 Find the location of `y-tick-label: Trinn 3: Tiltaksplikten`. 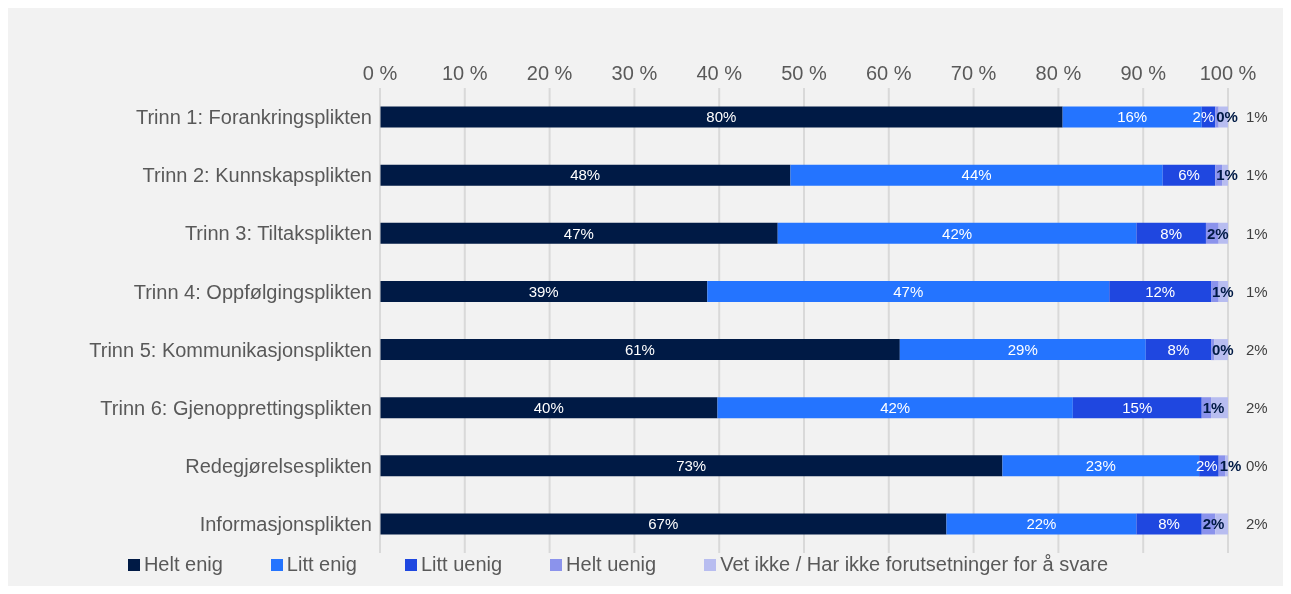

y-tick-label: Trinn 3: Tiltaksplikten is located at coordinates (278, 233).